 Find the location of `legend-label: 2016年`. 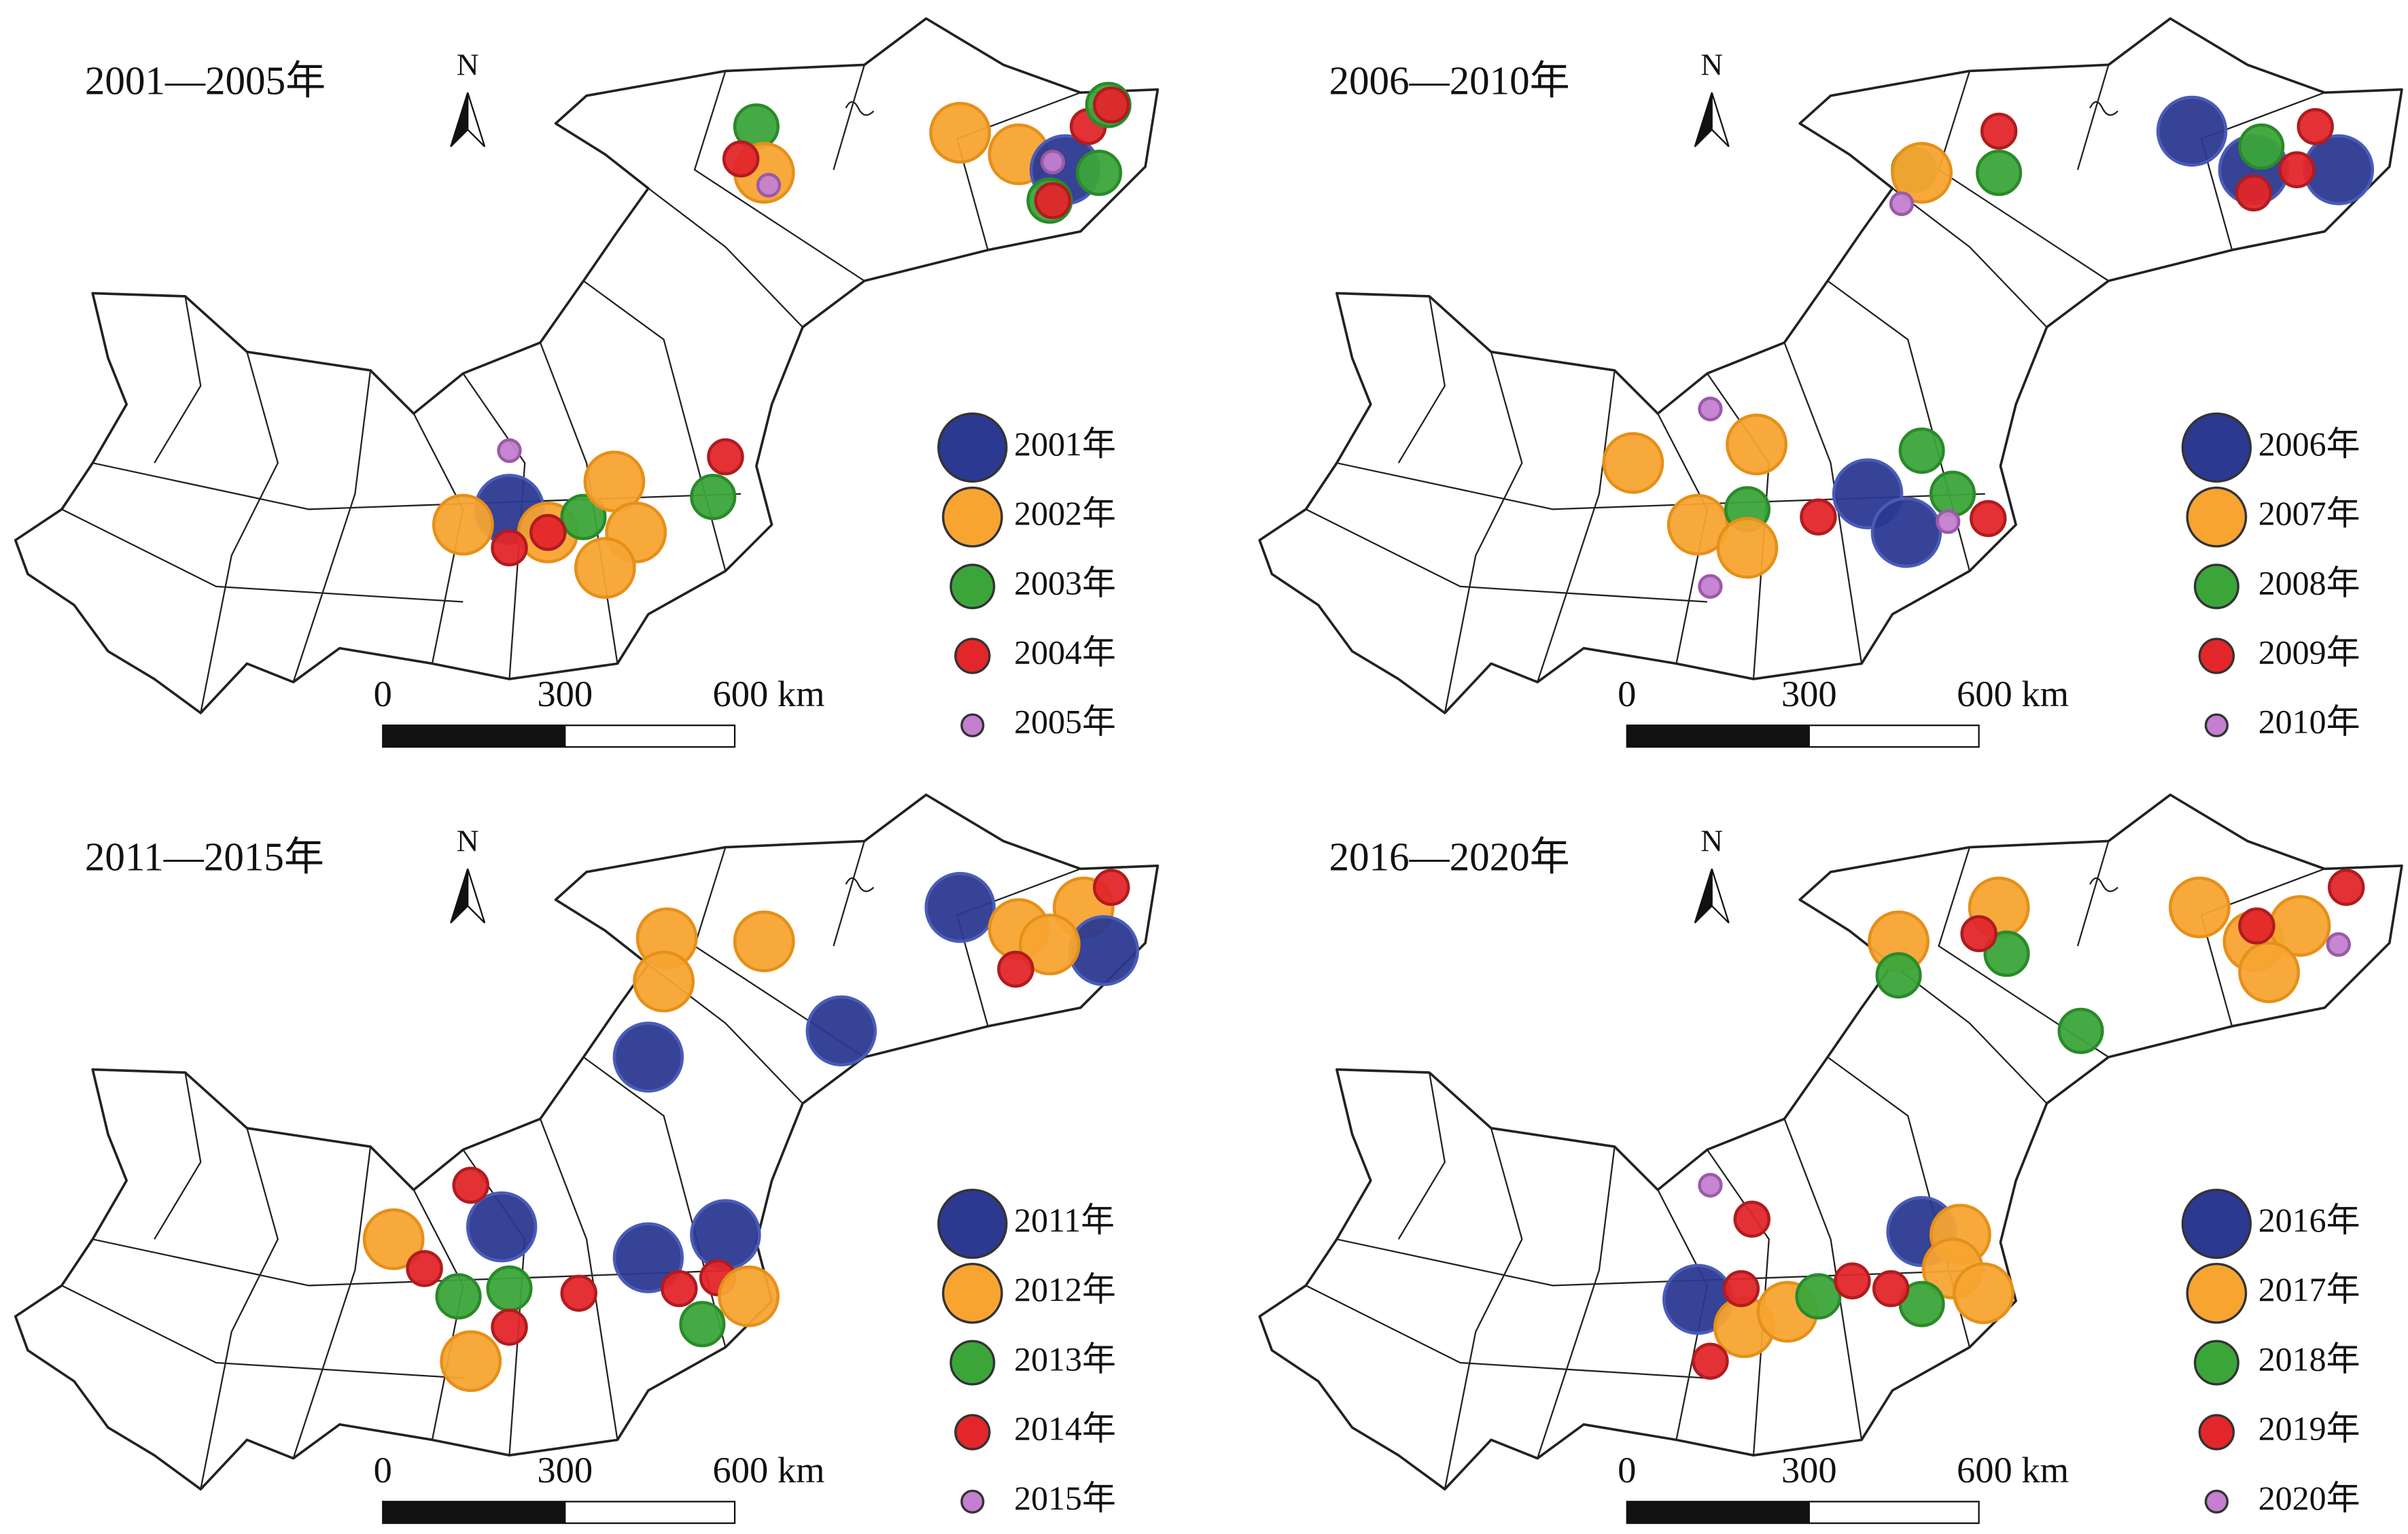

legend-label: 2016年 is located at coordinates (2309, 1220).